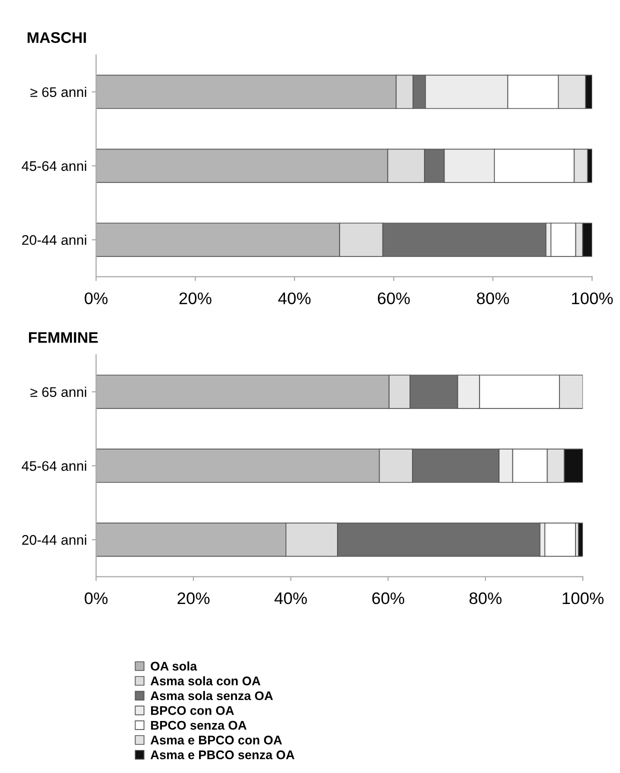 This screenshot has width=620, height=773. I want to click on legend-label: BPCO senza OA, so click(198, 725).